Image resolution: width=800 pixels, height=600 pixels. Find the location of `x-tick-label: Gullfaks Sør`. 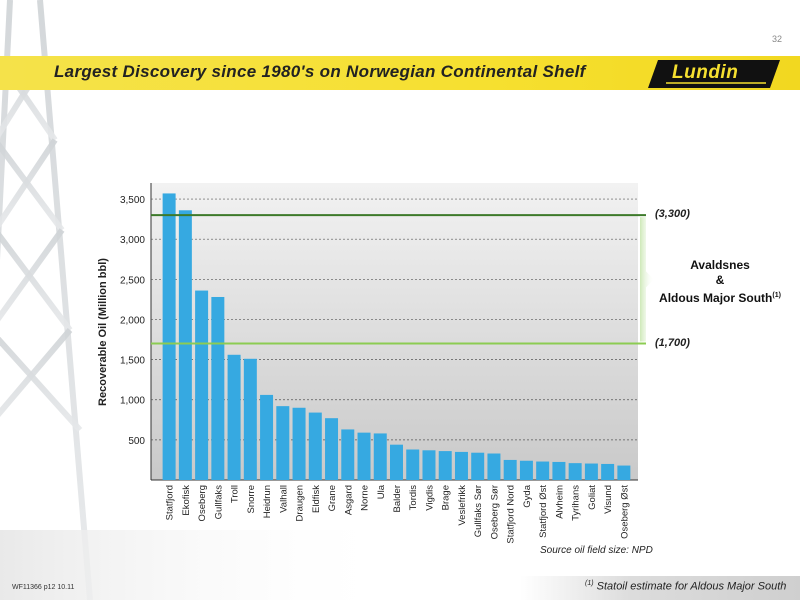

x-tick-label: Gullfaks Sør is located at coordinates (478, 511).